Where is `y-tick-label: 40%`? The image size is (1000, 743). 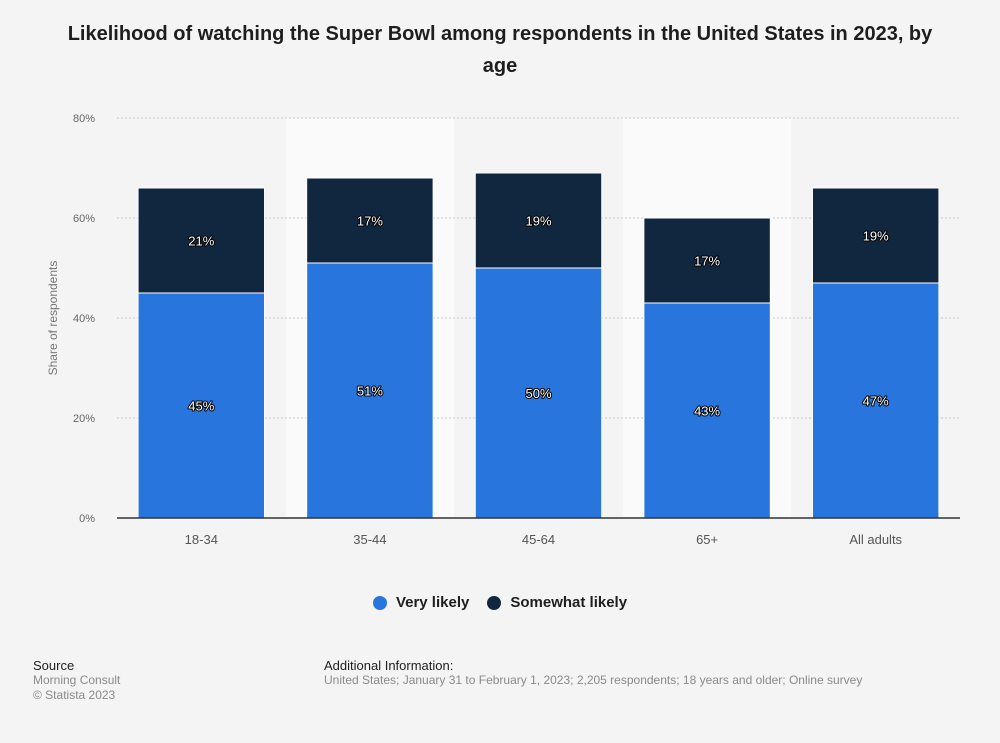
y-tick-label: 40% is located at coordinates (84, 319).